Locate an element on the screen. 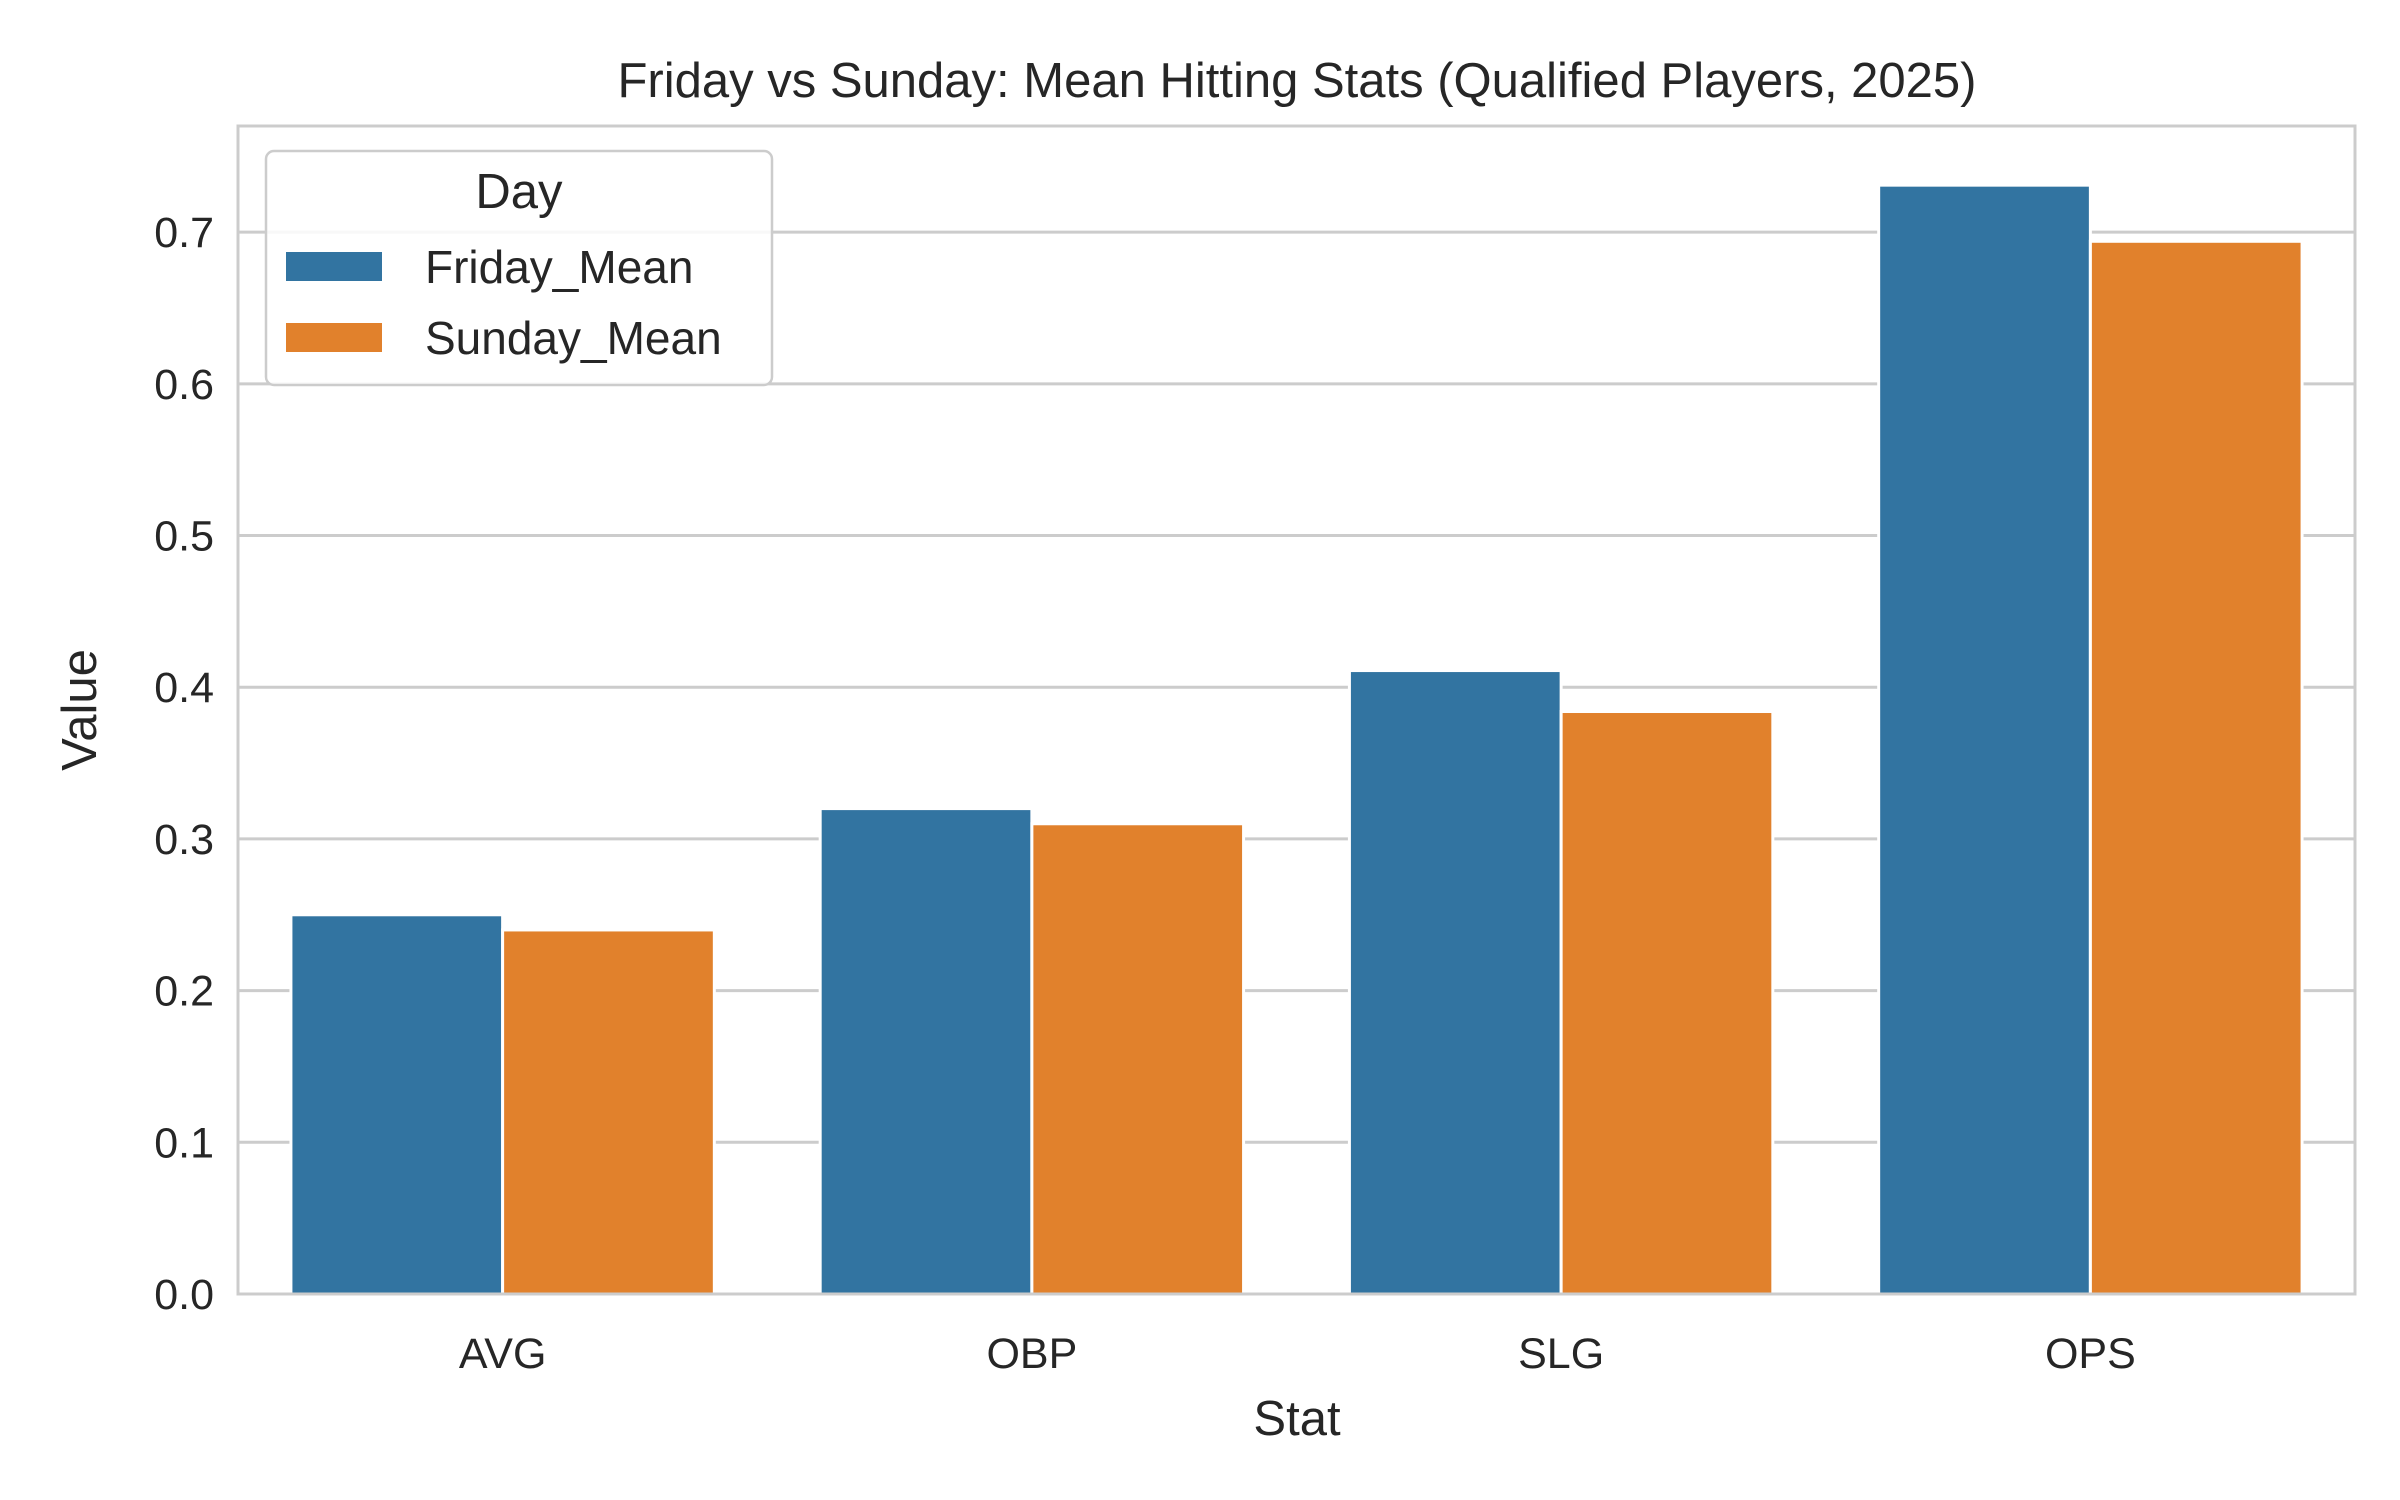 The height and width of the screenshot is (1500, 2400). x-axis-label: Stat is located at coordinates (1297, 1419).